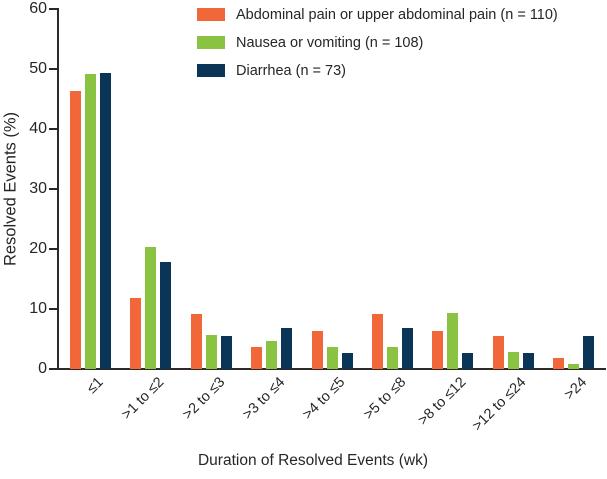 The image size is (607, 479). What do you see at coordinates (38, 248) in the screenshot?
I see `y-tick-label: 20` at bounding box center [38, 248].